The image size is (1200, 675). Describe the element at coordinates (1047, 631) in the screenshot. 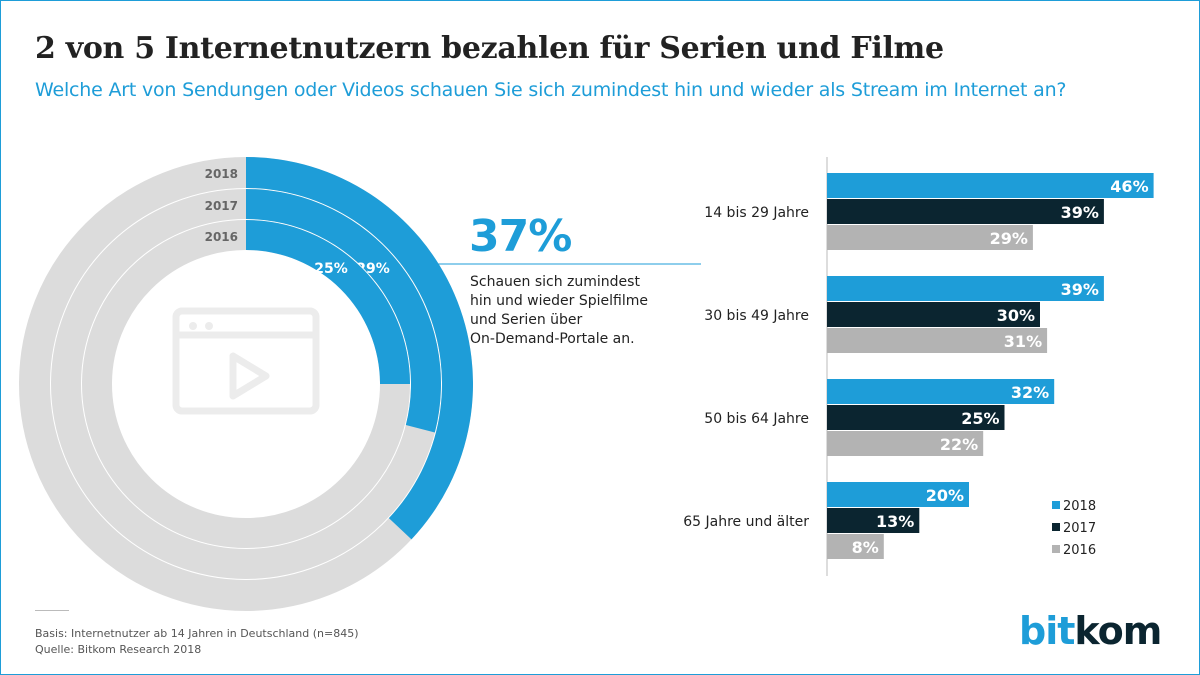

I see `logo-part: bit` at that location.